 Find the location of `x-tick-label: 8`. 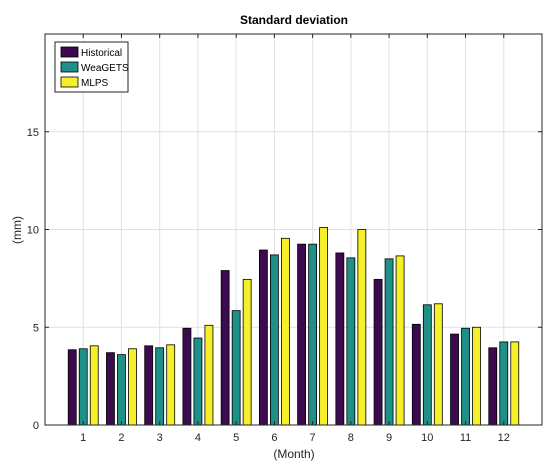

x-tick-label: 8 is located at coordinates (351, 438).